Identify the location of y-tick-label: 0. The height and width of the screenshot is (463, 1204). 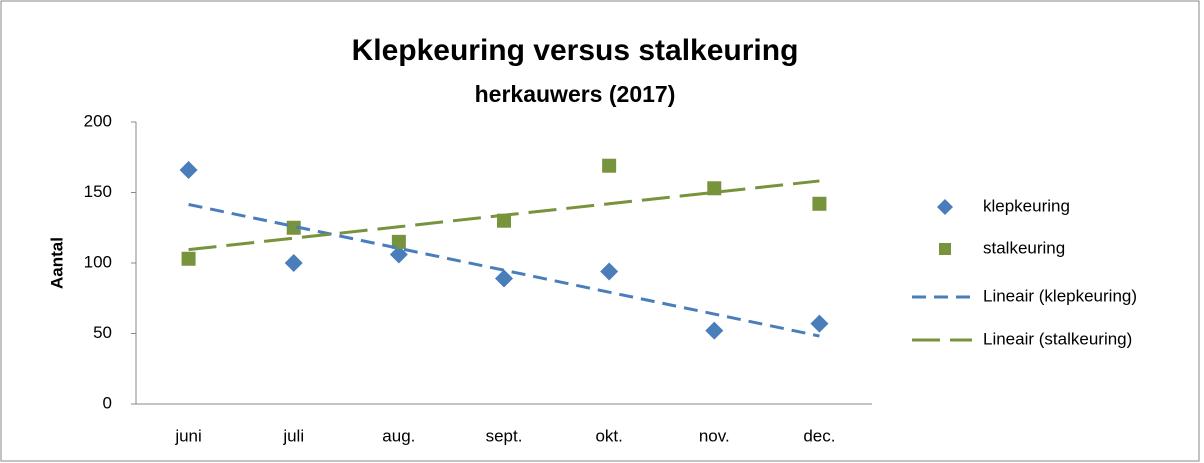
(107, 402).